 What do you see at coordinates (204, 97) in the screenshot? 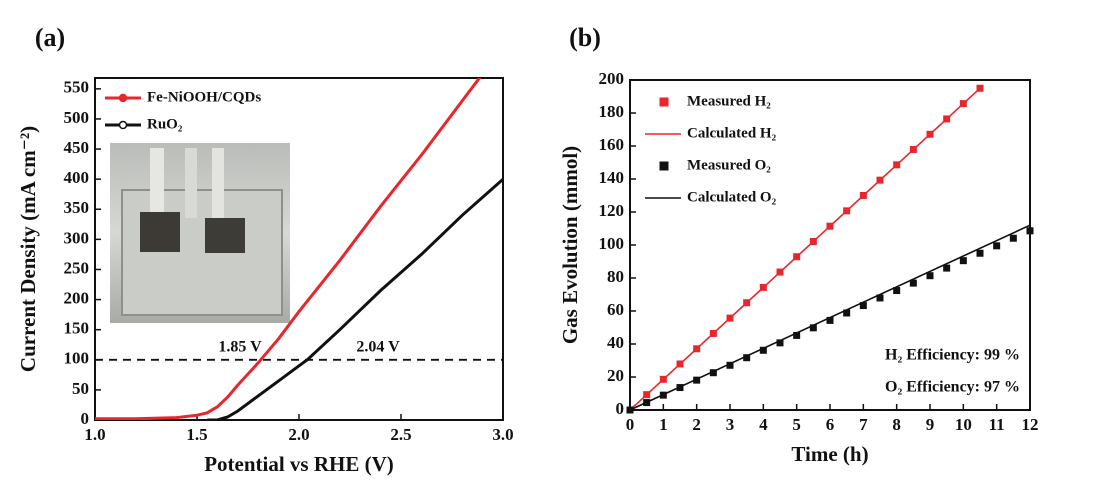
I see `legend-label: Fe-NiOOH/CQDs` at bounding box center [204, 97].